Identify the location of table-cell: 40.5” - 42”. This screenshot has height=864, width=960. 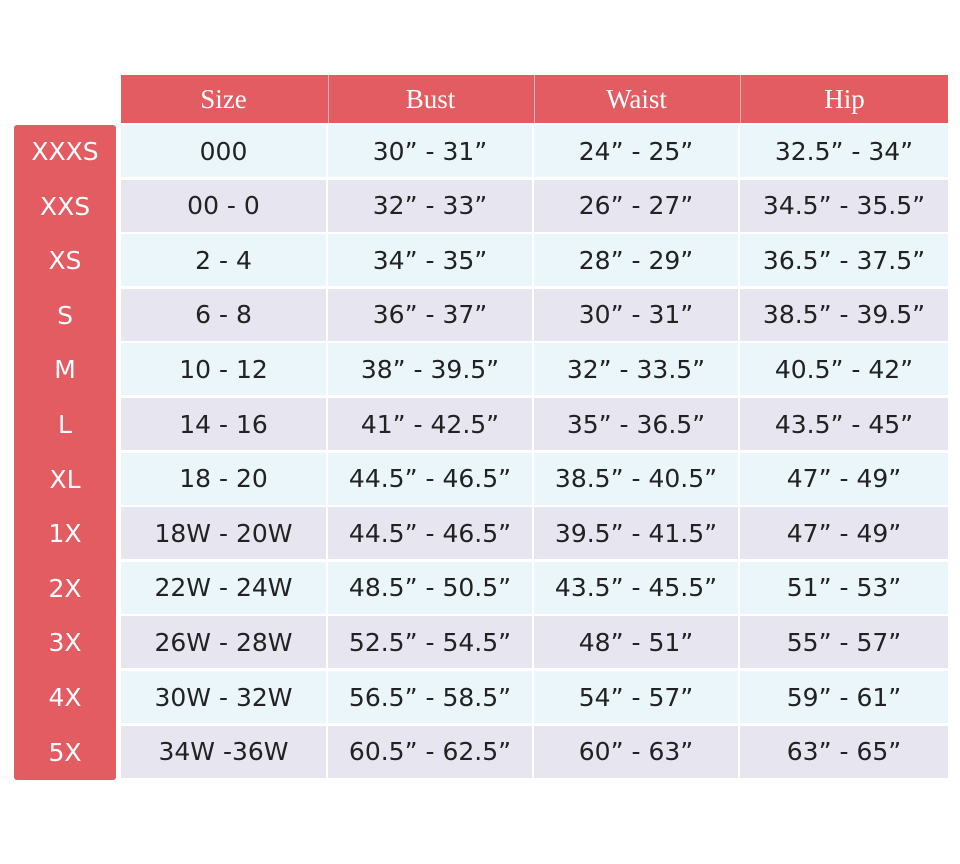
(844, 369).